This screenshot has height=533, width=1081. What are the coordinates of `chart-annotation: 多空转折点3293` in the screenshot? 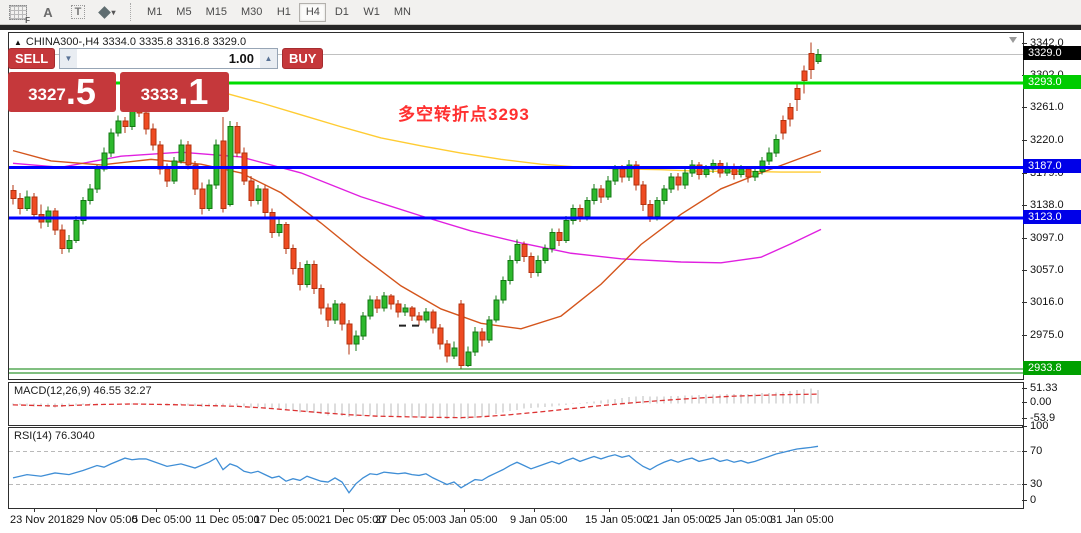 It's located at (464, 114).